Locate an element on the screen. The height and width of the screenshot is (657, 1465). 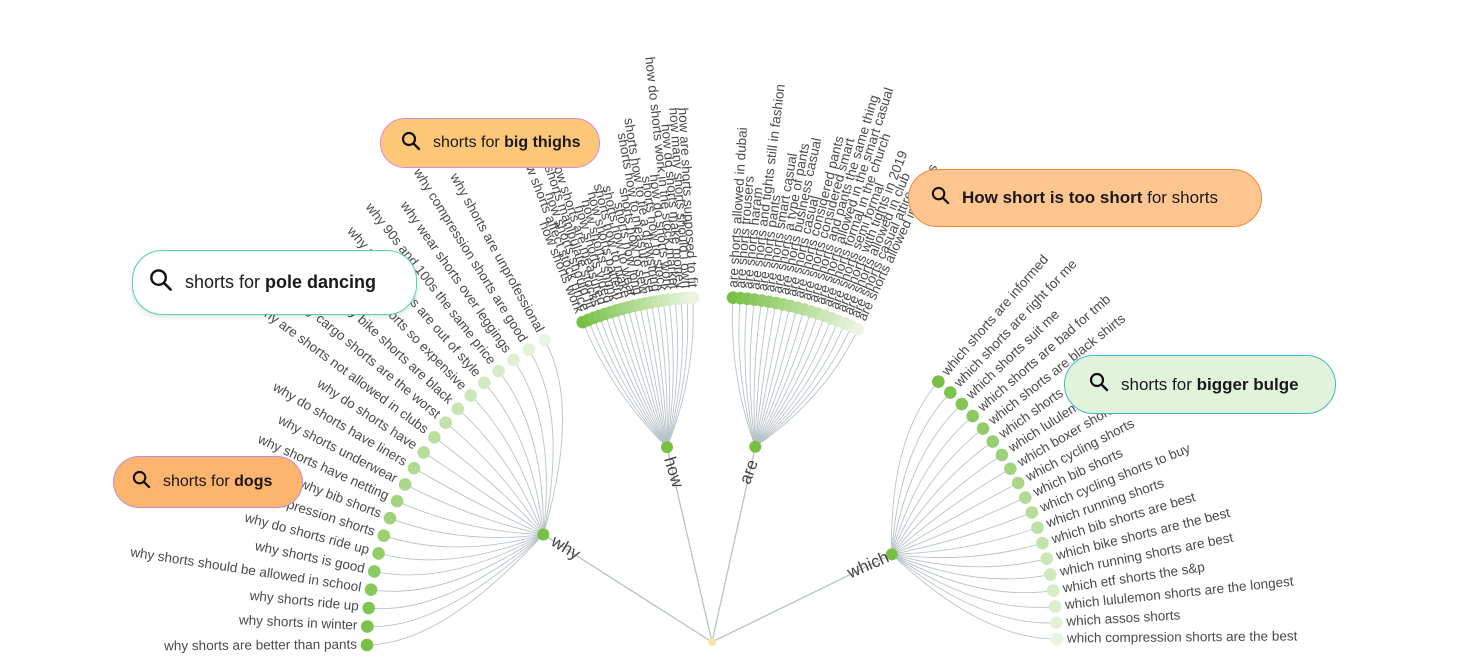
suggestion-pill-bigger-bulge: shorts for bigger bulge is located at coordinates (1200, 384).